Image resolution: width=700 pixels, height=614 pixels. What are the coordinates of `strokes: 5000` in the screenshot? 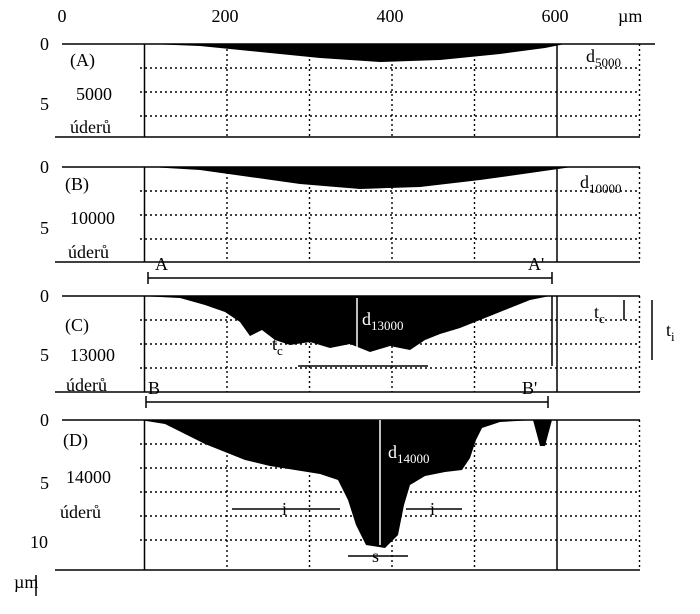 It's located at (94, 94).